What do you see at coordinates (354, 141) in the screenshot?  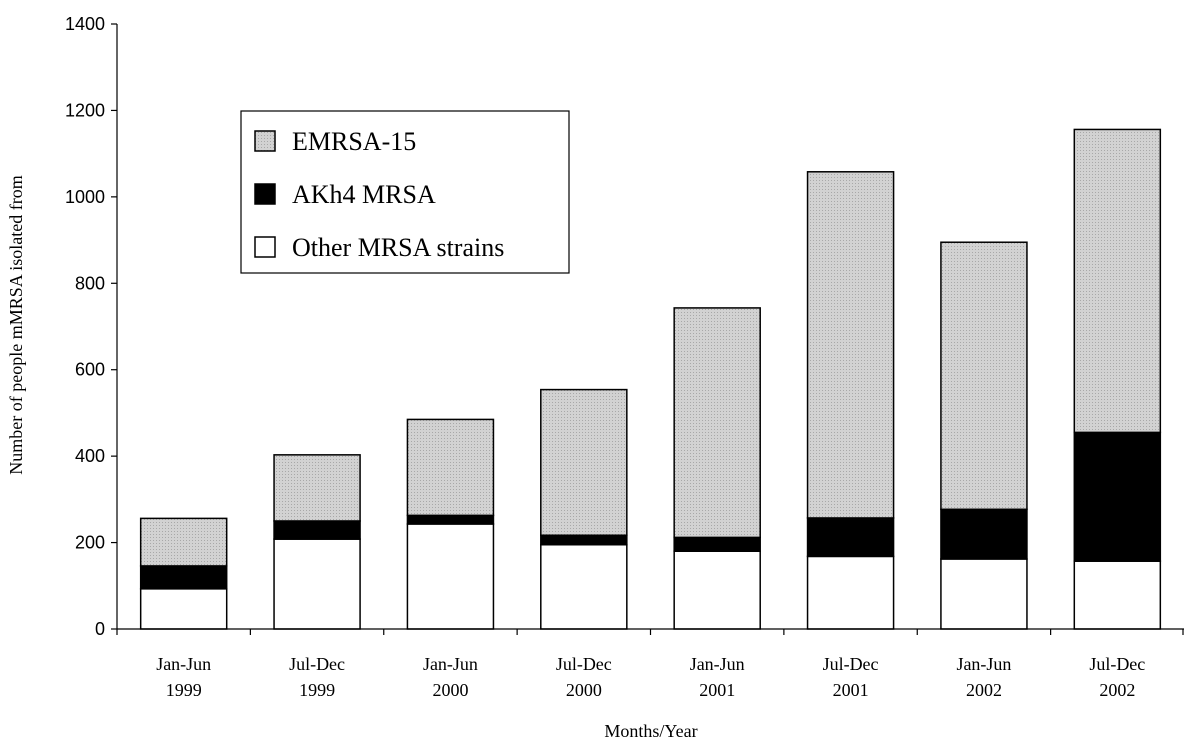 I see `legend-label: EMRSA-15` at bounding box center [354, 141].